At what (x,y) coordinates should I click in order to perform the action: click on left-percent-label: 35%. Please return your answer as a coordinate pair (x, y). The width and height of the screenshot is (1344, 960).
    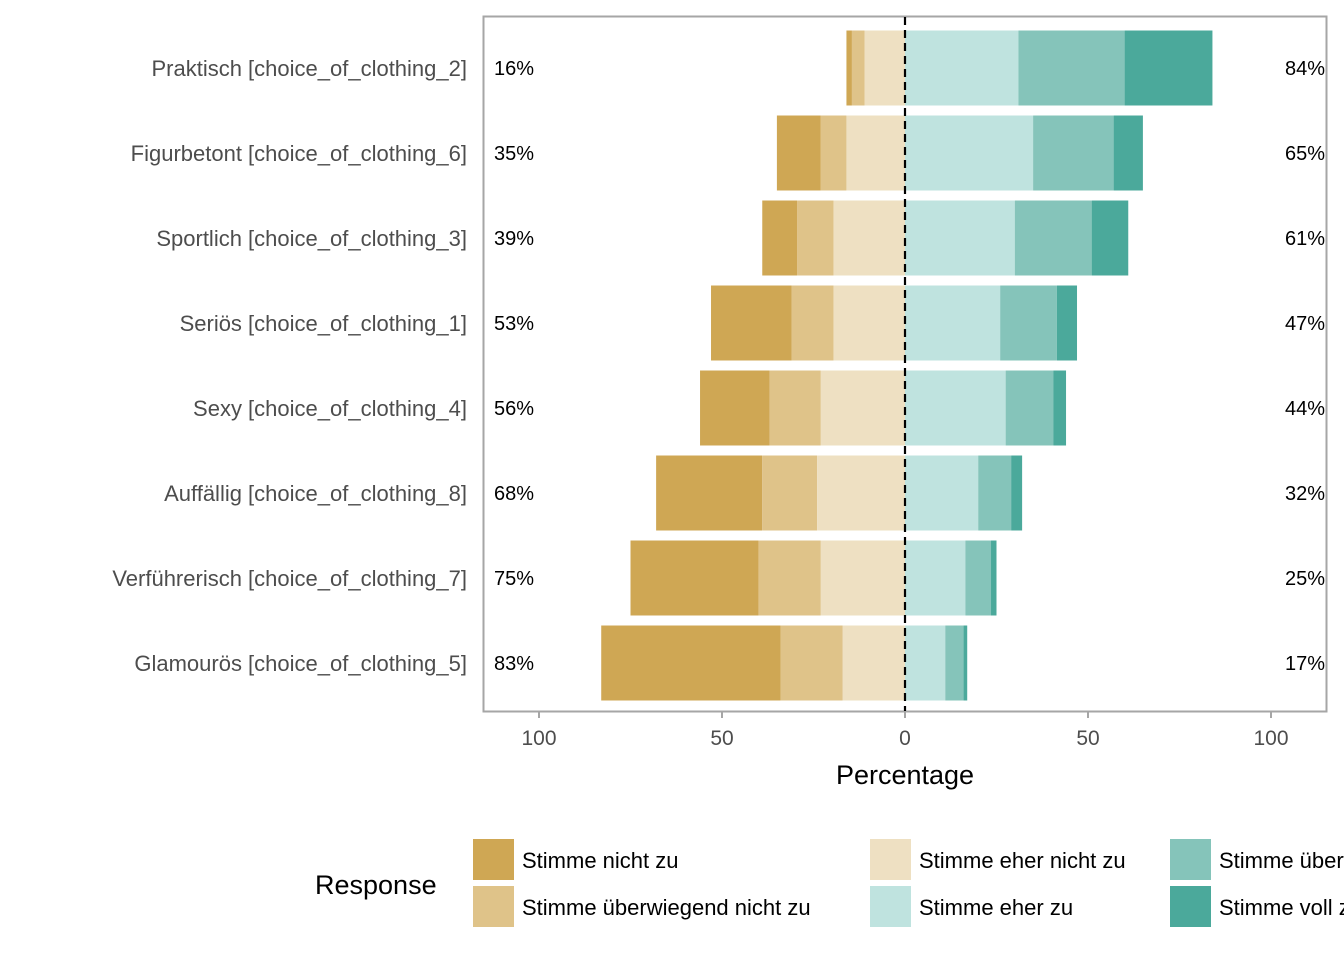
    Looking at the image, I should click on (514, 154).